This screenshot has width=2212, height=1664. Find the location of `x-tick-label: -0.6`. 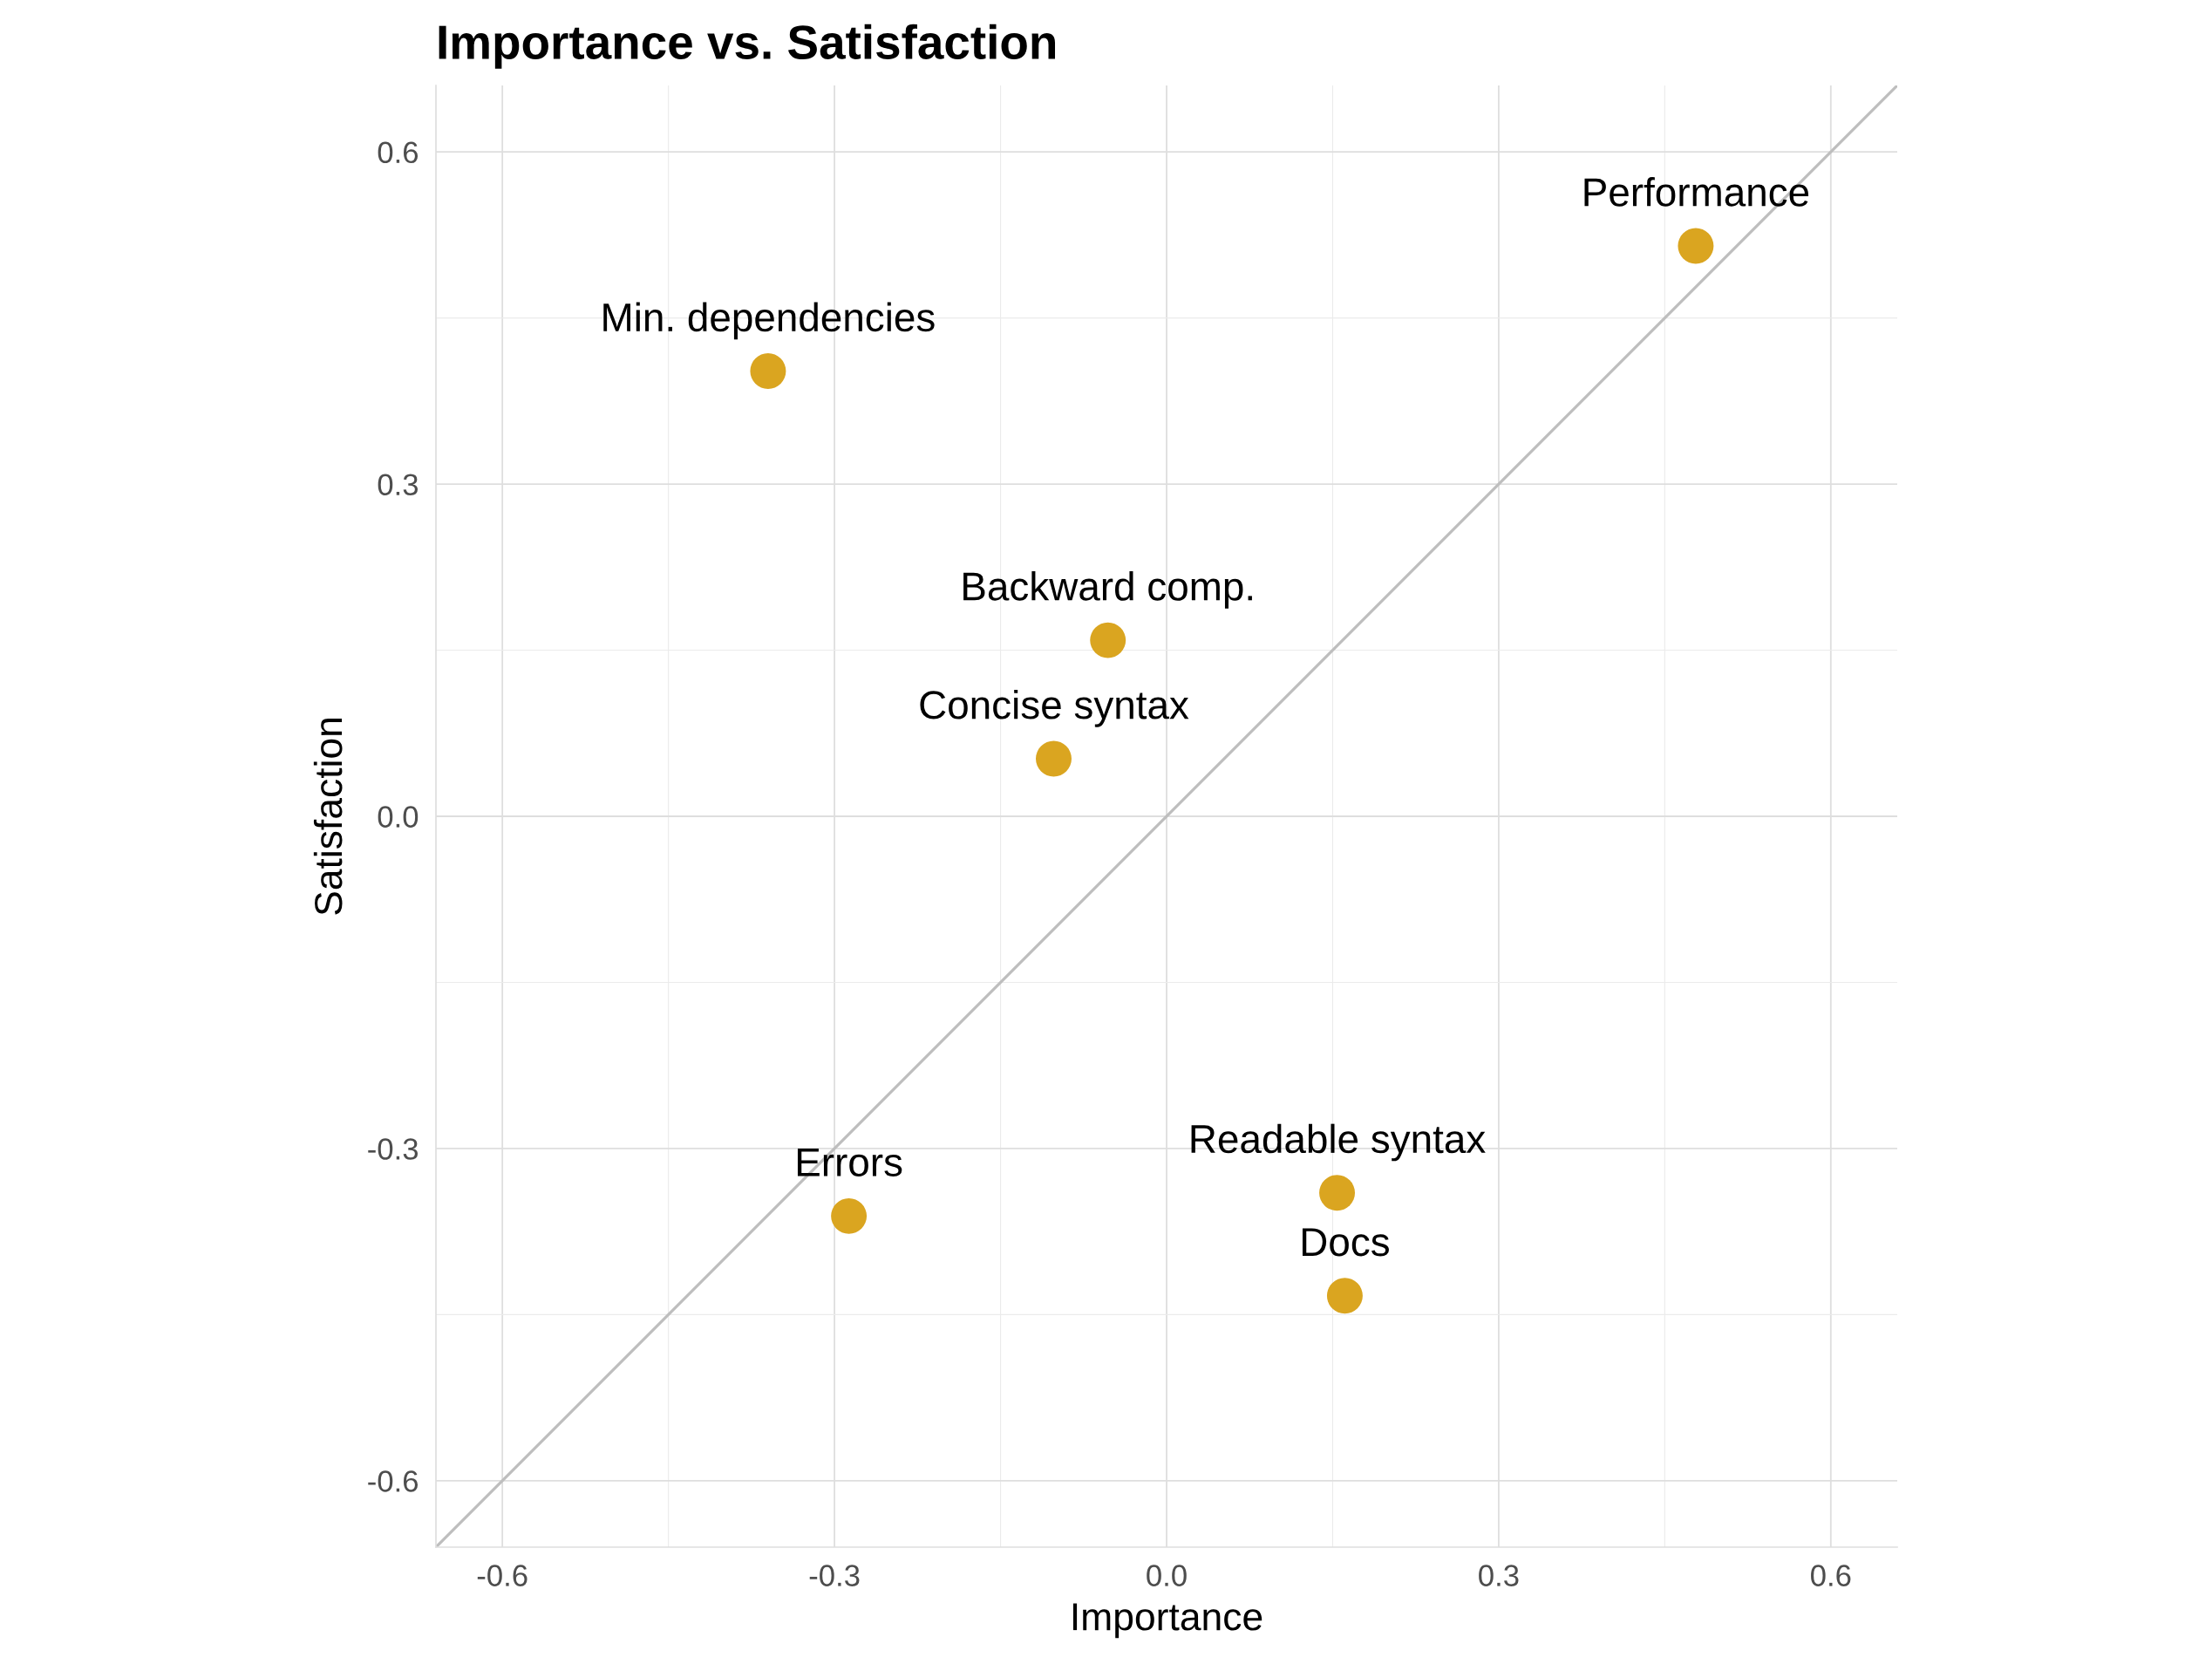

x-tick-label: -0.6 is located at coordinates (502, 1575).